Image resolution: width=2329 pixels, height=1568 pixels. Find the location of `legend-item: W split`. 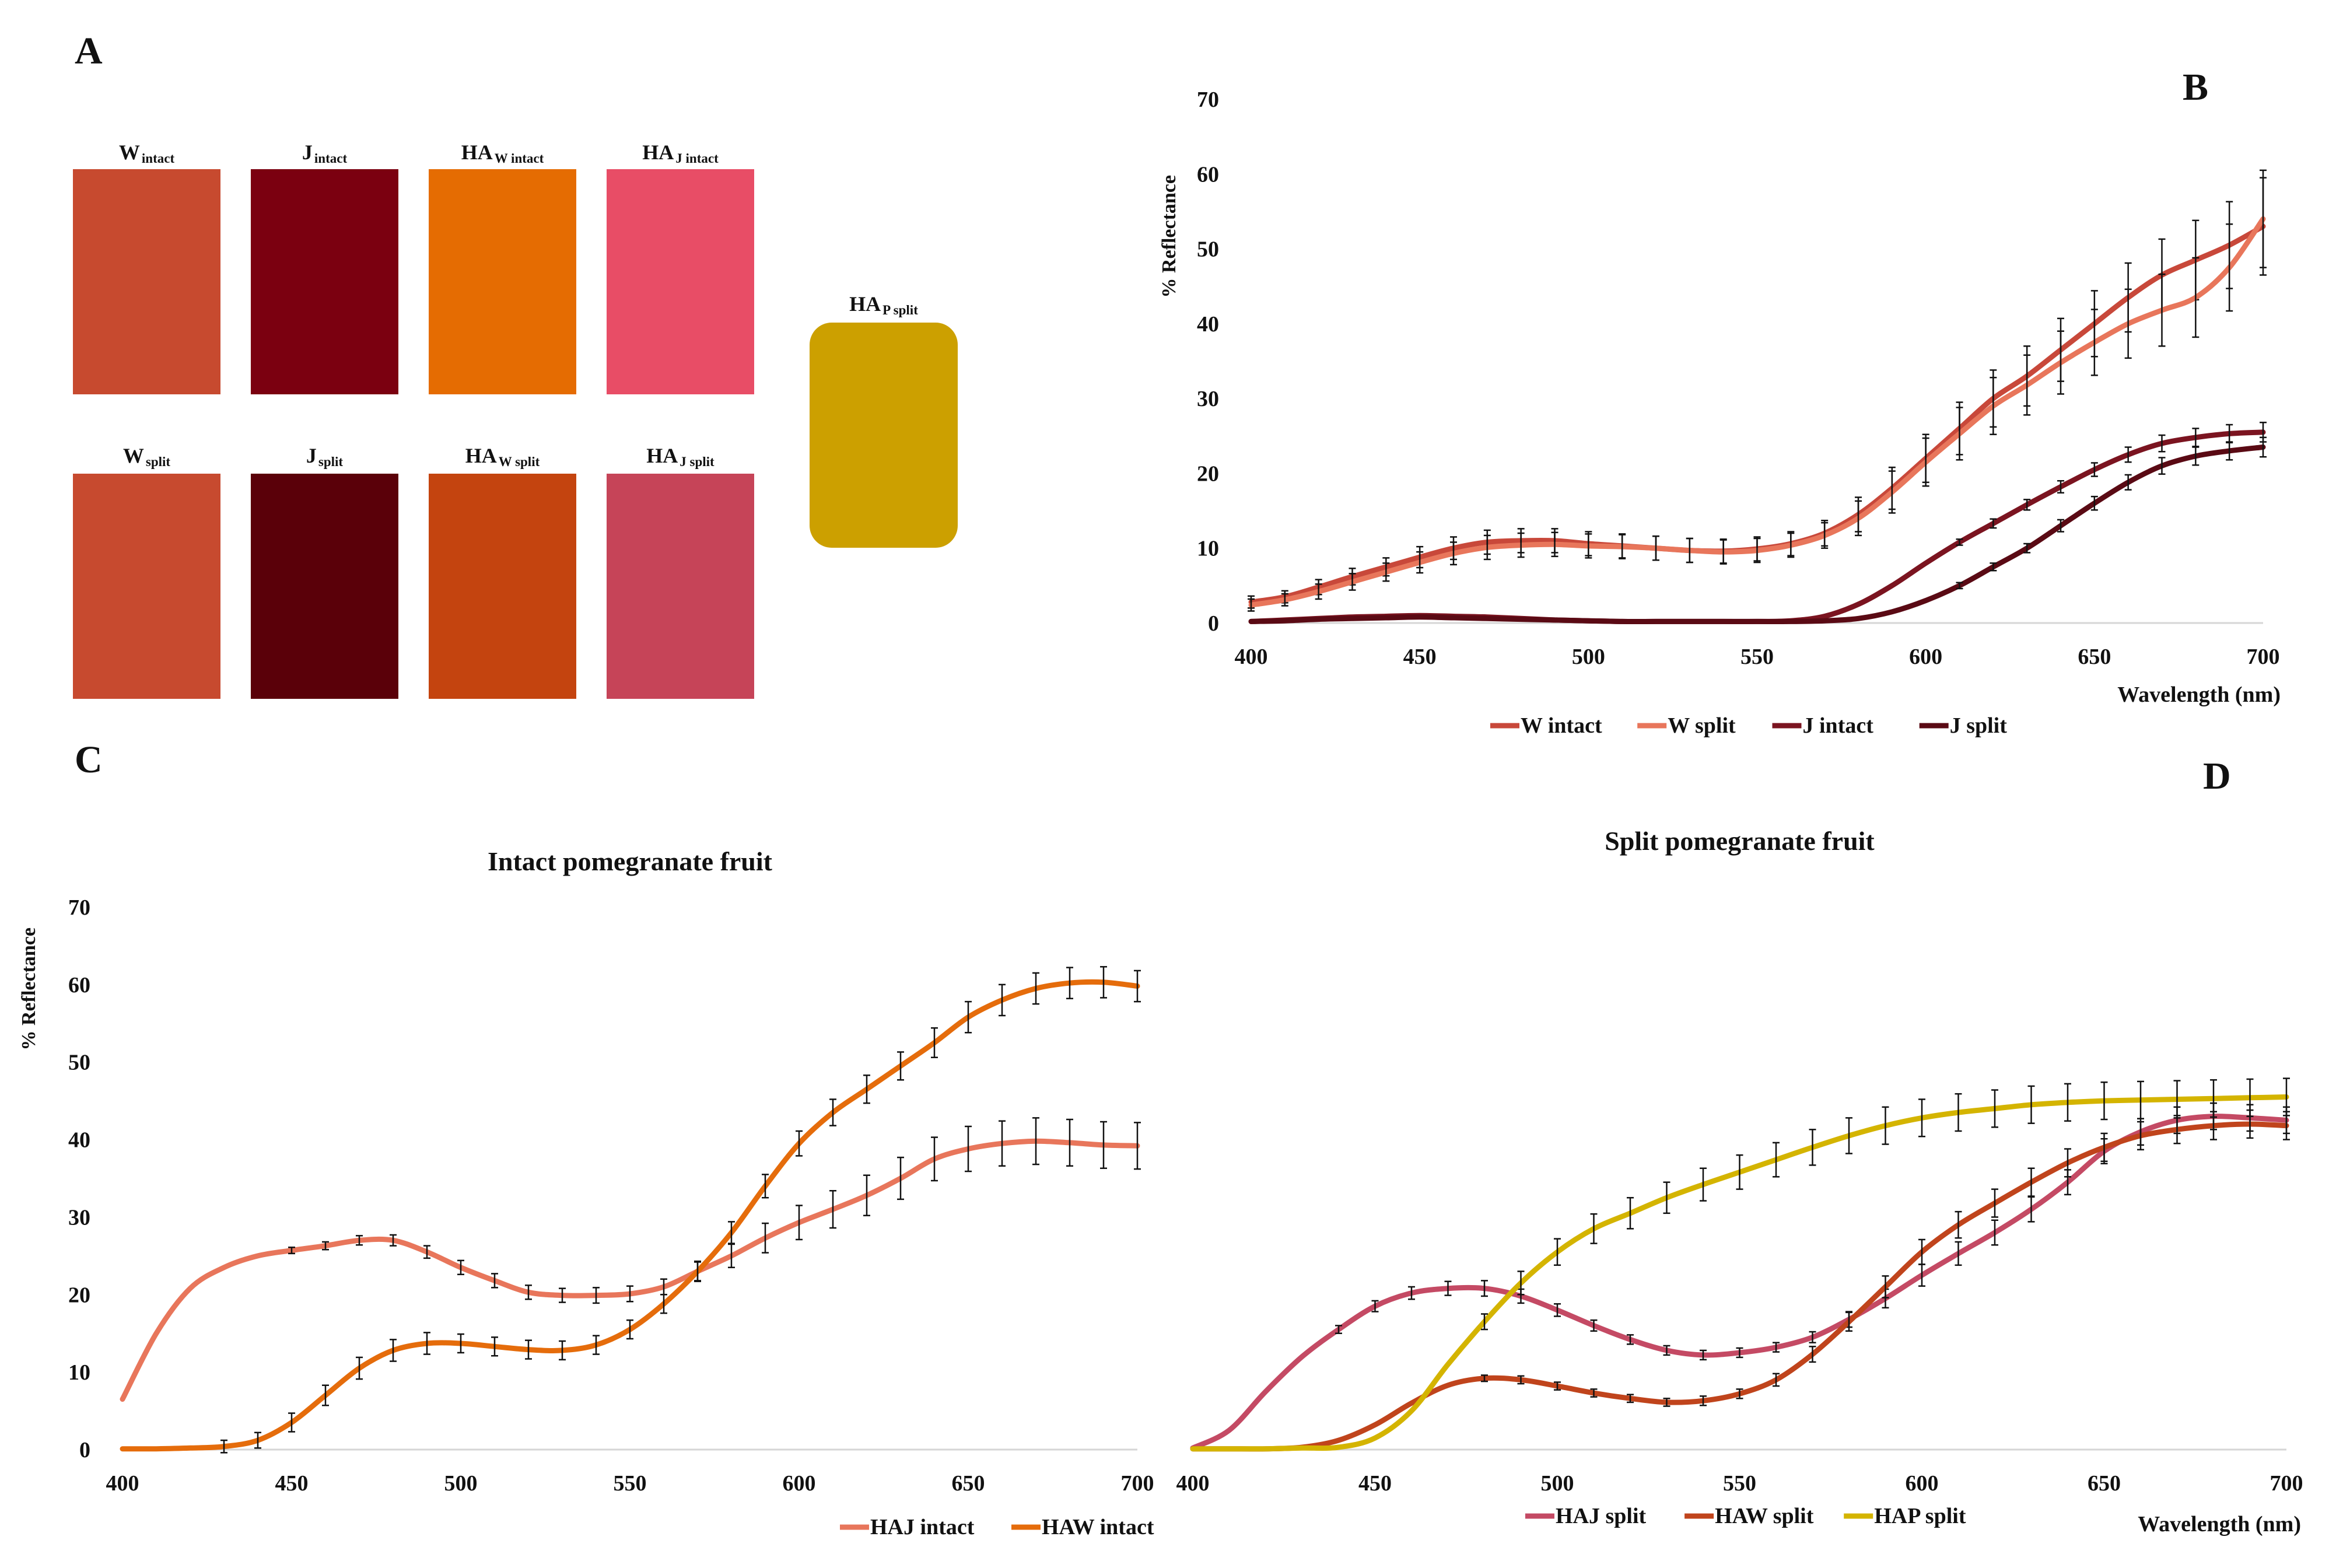

legend-item: W split is located at coordinates (1686, 725).